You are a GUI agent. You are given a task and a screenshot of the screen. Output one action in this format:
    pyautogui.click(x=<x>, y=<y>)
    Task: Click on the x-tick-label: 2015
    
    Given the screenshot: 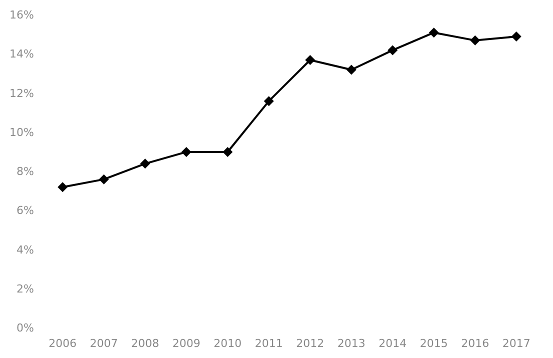 What is the action you would take?
    pyautogui.click(x=434, y=343)
    